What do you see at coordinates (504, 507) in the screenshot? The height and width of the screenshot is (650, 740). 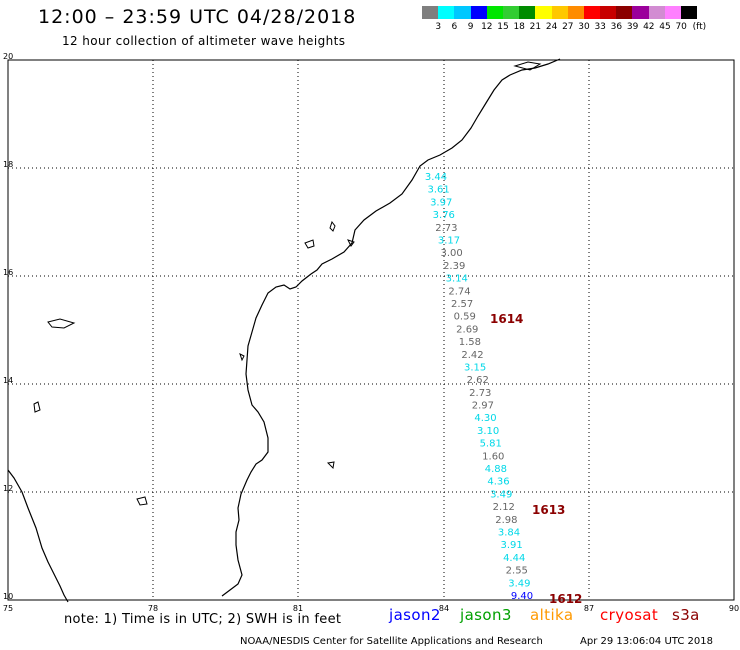 I see `wave-height-value: 2.12` at bounding box center [504, 507].